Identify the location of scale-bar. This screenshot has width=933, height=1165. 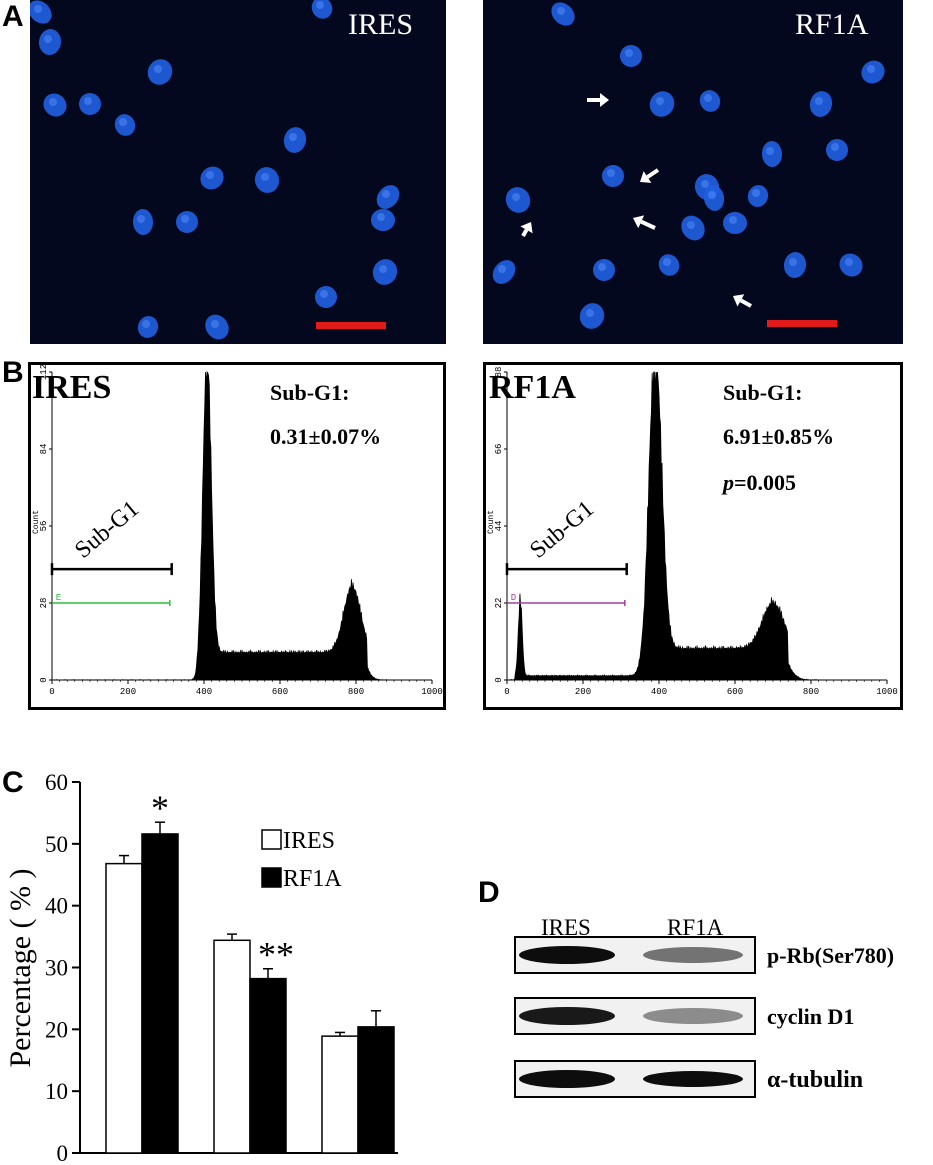
(802, 323).